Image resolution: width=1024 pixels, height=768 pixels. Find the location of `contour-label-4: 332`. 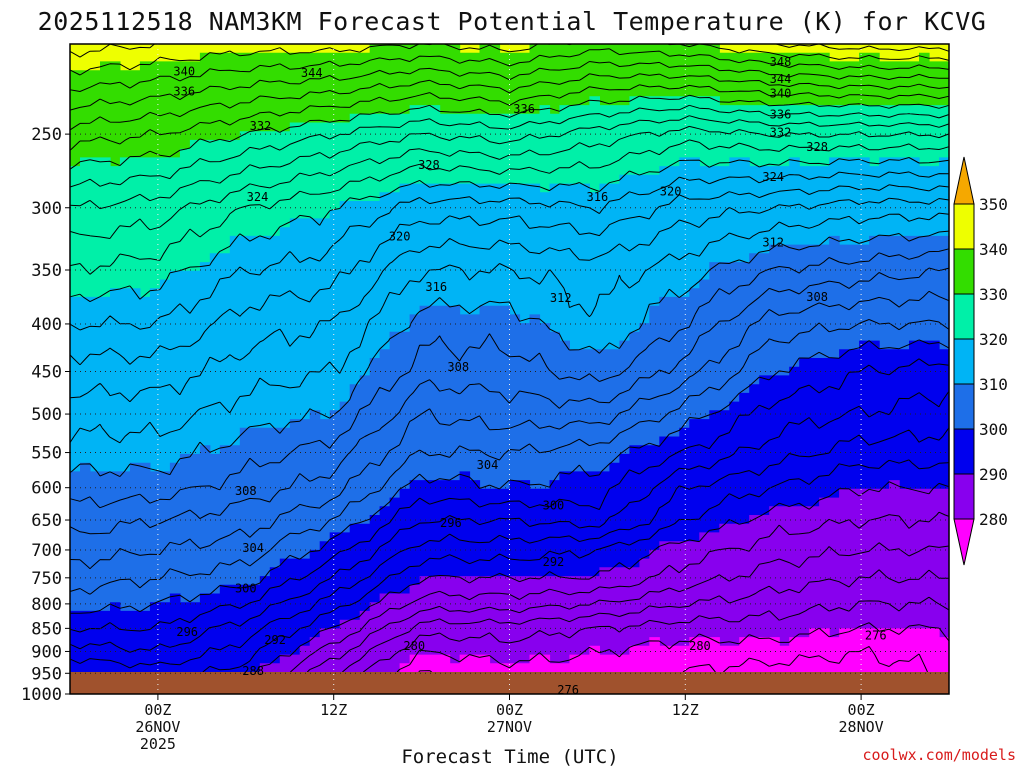

contour-label-4: 332 is located at coordinates (781, 133).